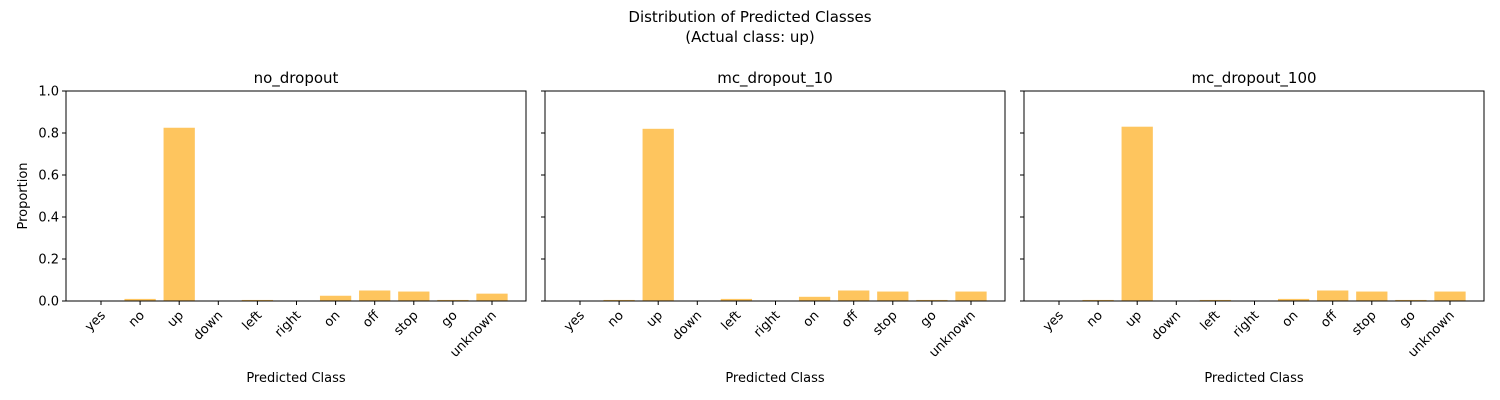  Describe the element at coordinates (1253, 78) in the screenshot. I see `subplot-title: mc_dropout_100` at that location.